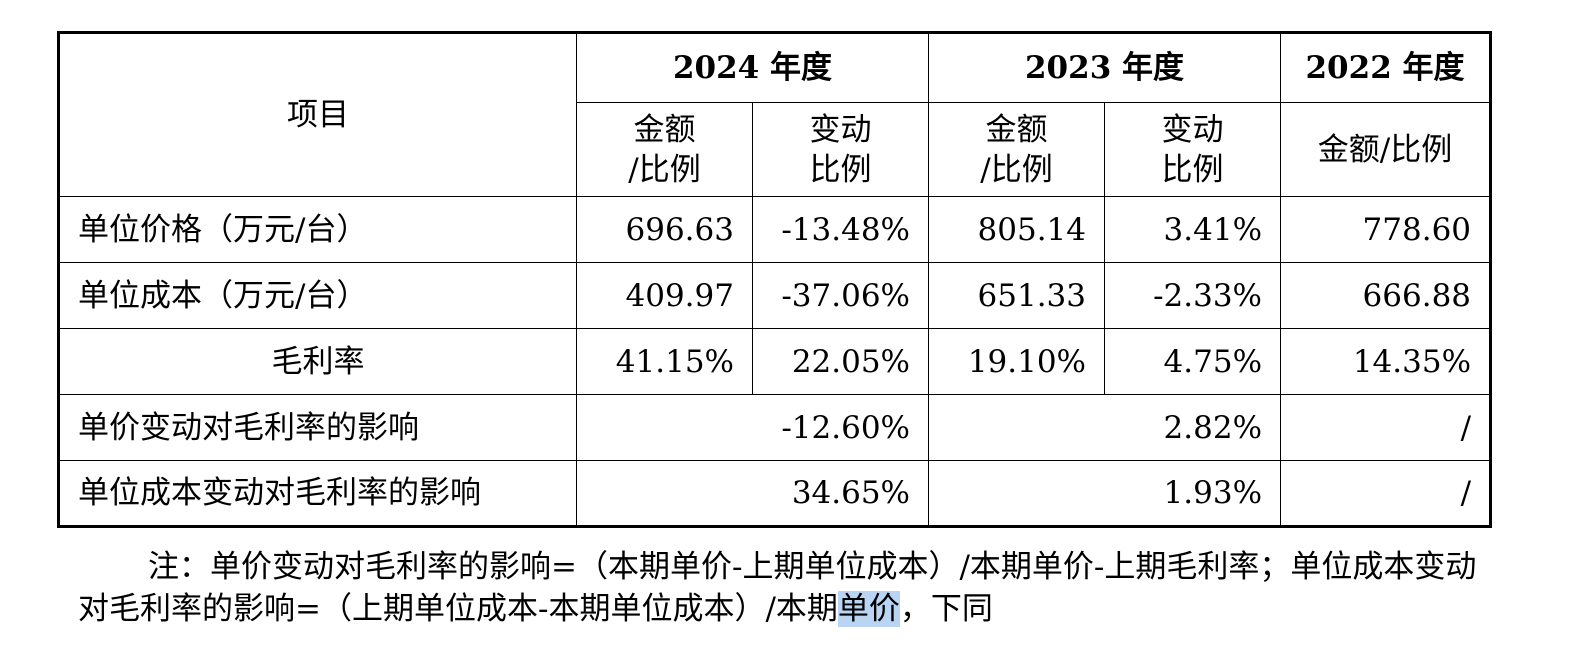 Image resolution: width=1584 pixels, height=658 pixels. Describe the element at coordinates (1017, 295) in the screenshot. I see `cell-value: 651.33` at that location.